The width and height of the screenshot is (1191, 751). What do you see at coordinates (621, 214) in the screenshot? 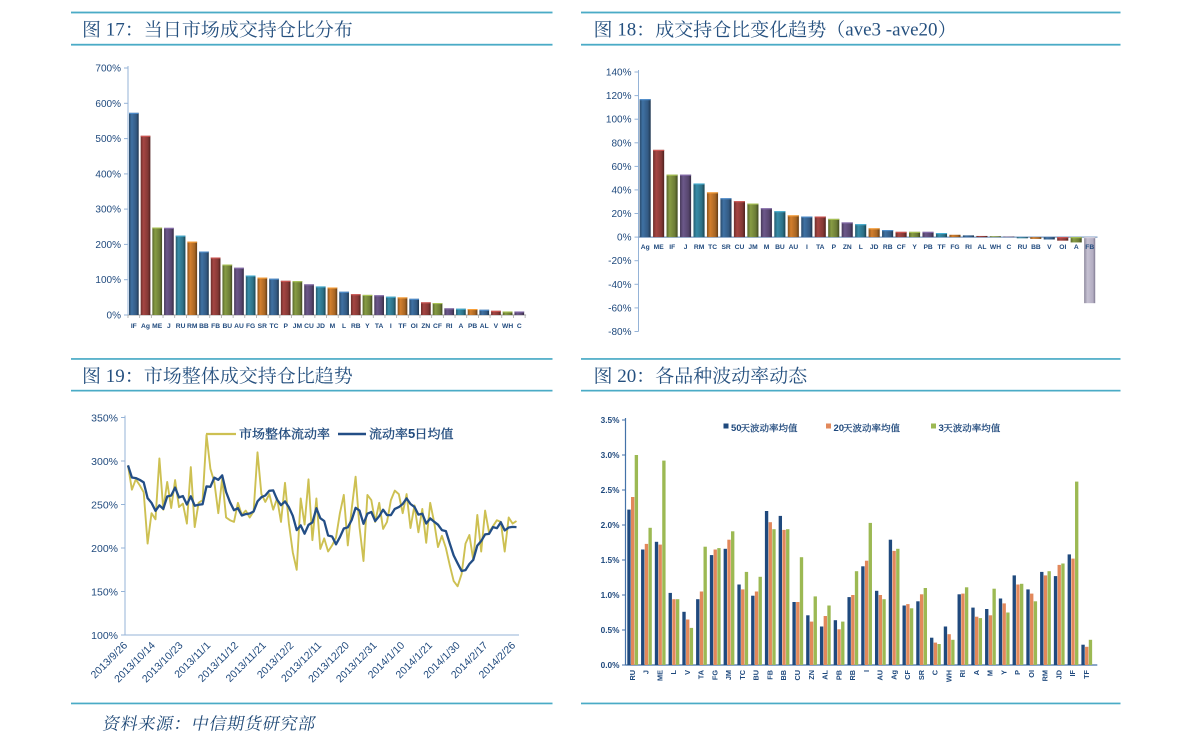
I see `svg-text: 20%` at bounding box center [621, 214].